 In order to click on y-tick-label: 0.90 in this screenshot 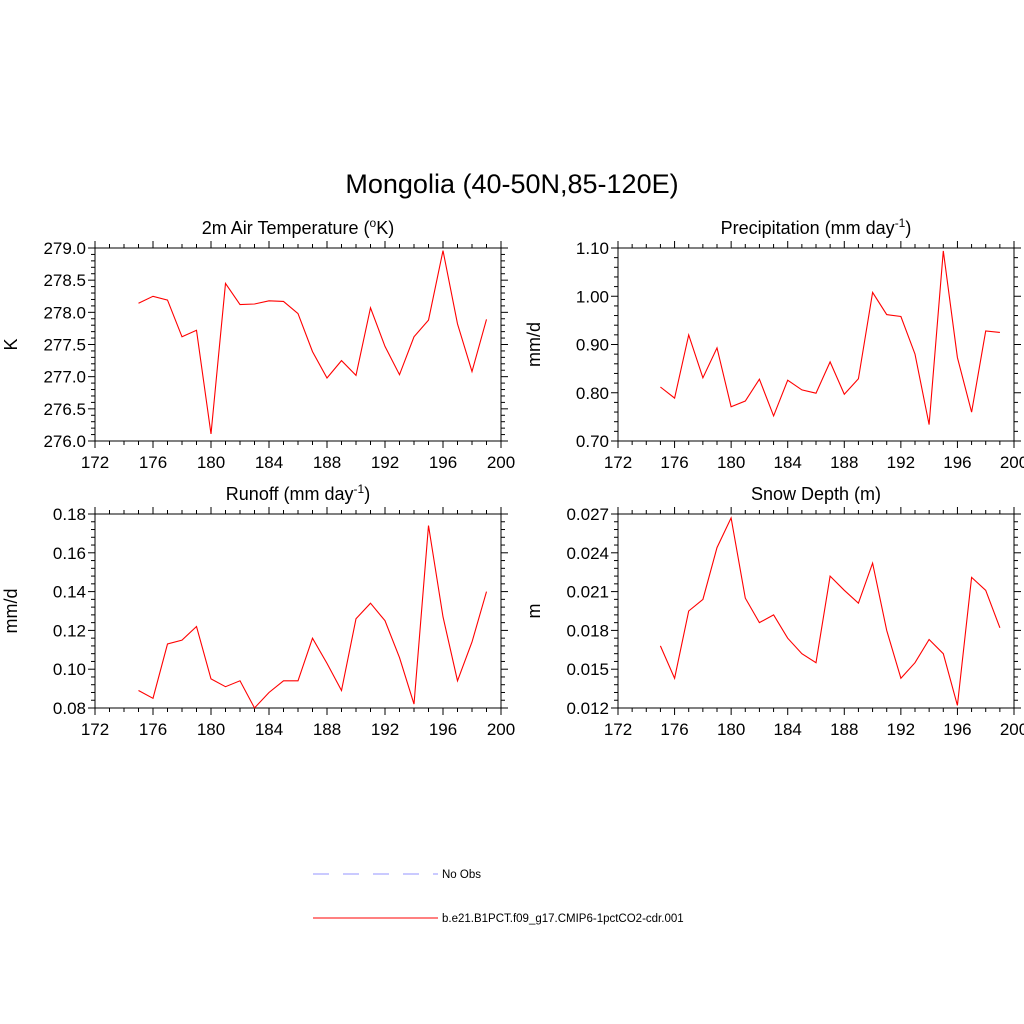, I will do `click(592, 345)`.